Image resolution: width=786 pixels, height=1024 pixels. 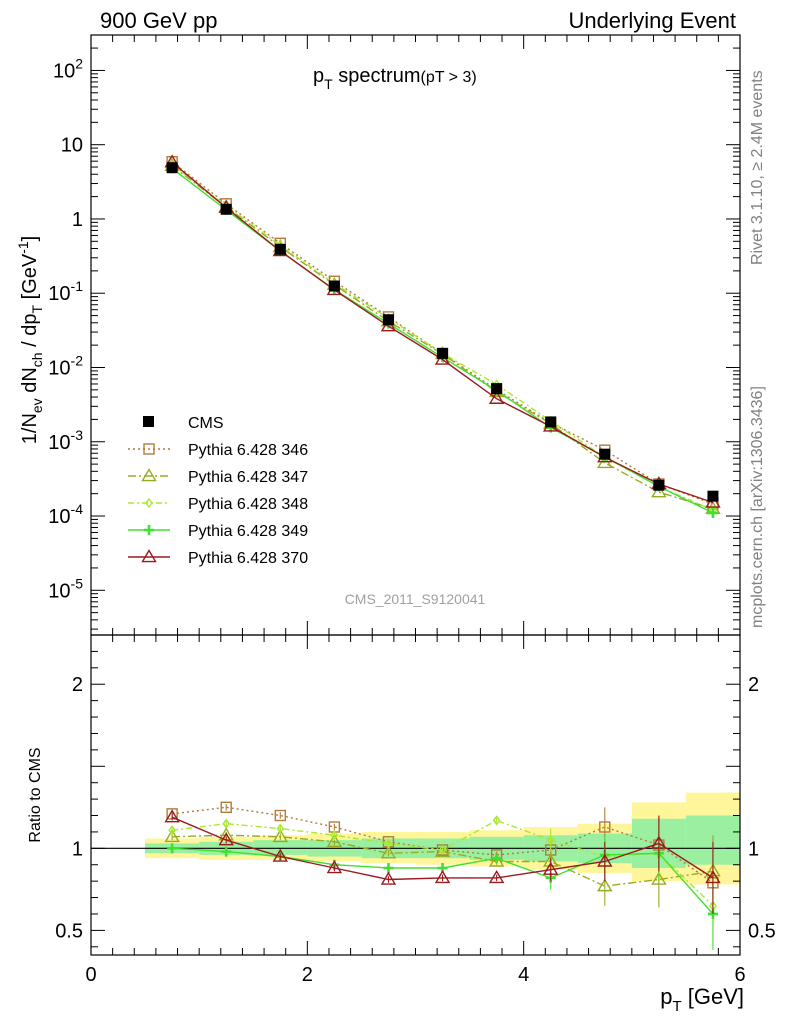 I want to click on legend-label-3: Pythia 6.428 348, so click(x=248, y=504).